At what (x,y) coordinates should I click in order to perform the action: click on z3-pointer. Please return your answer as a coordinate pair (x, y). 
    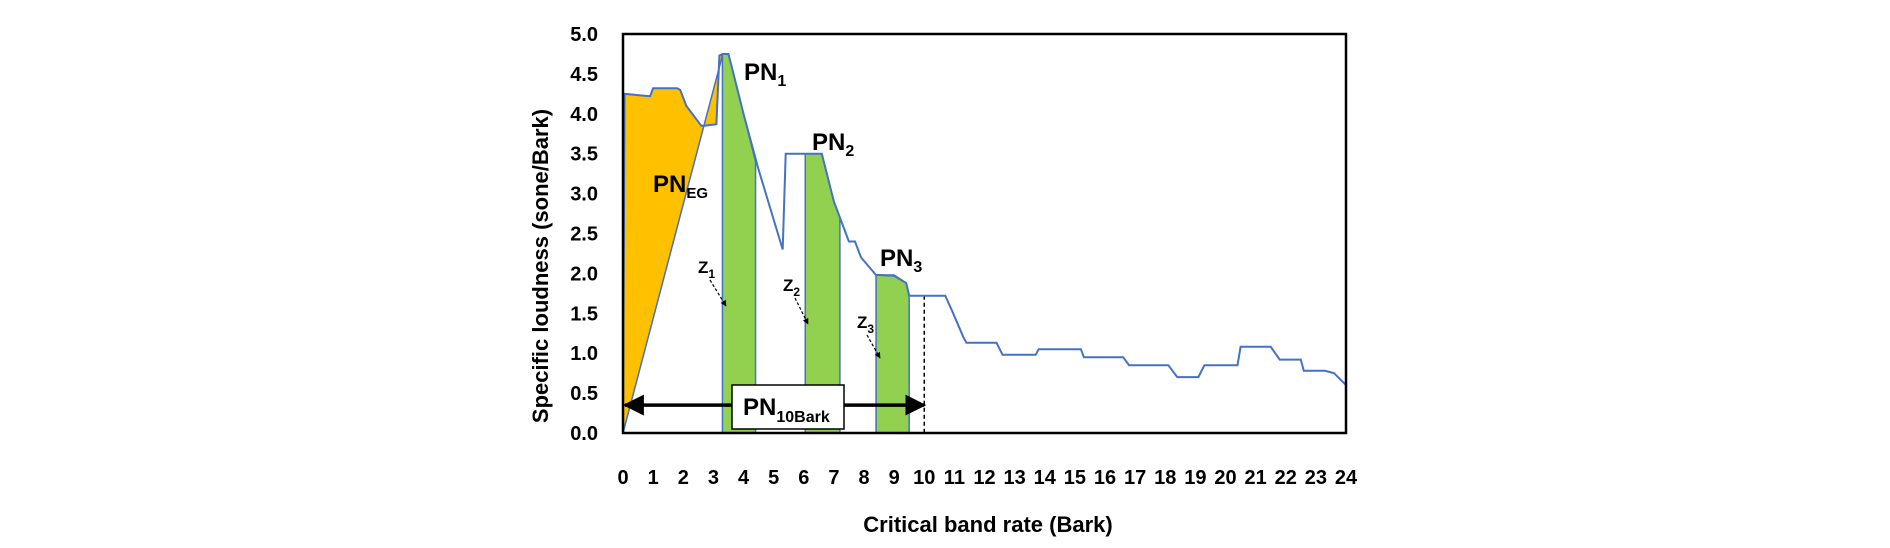
    Looking at the image, I should click on (873, 346).